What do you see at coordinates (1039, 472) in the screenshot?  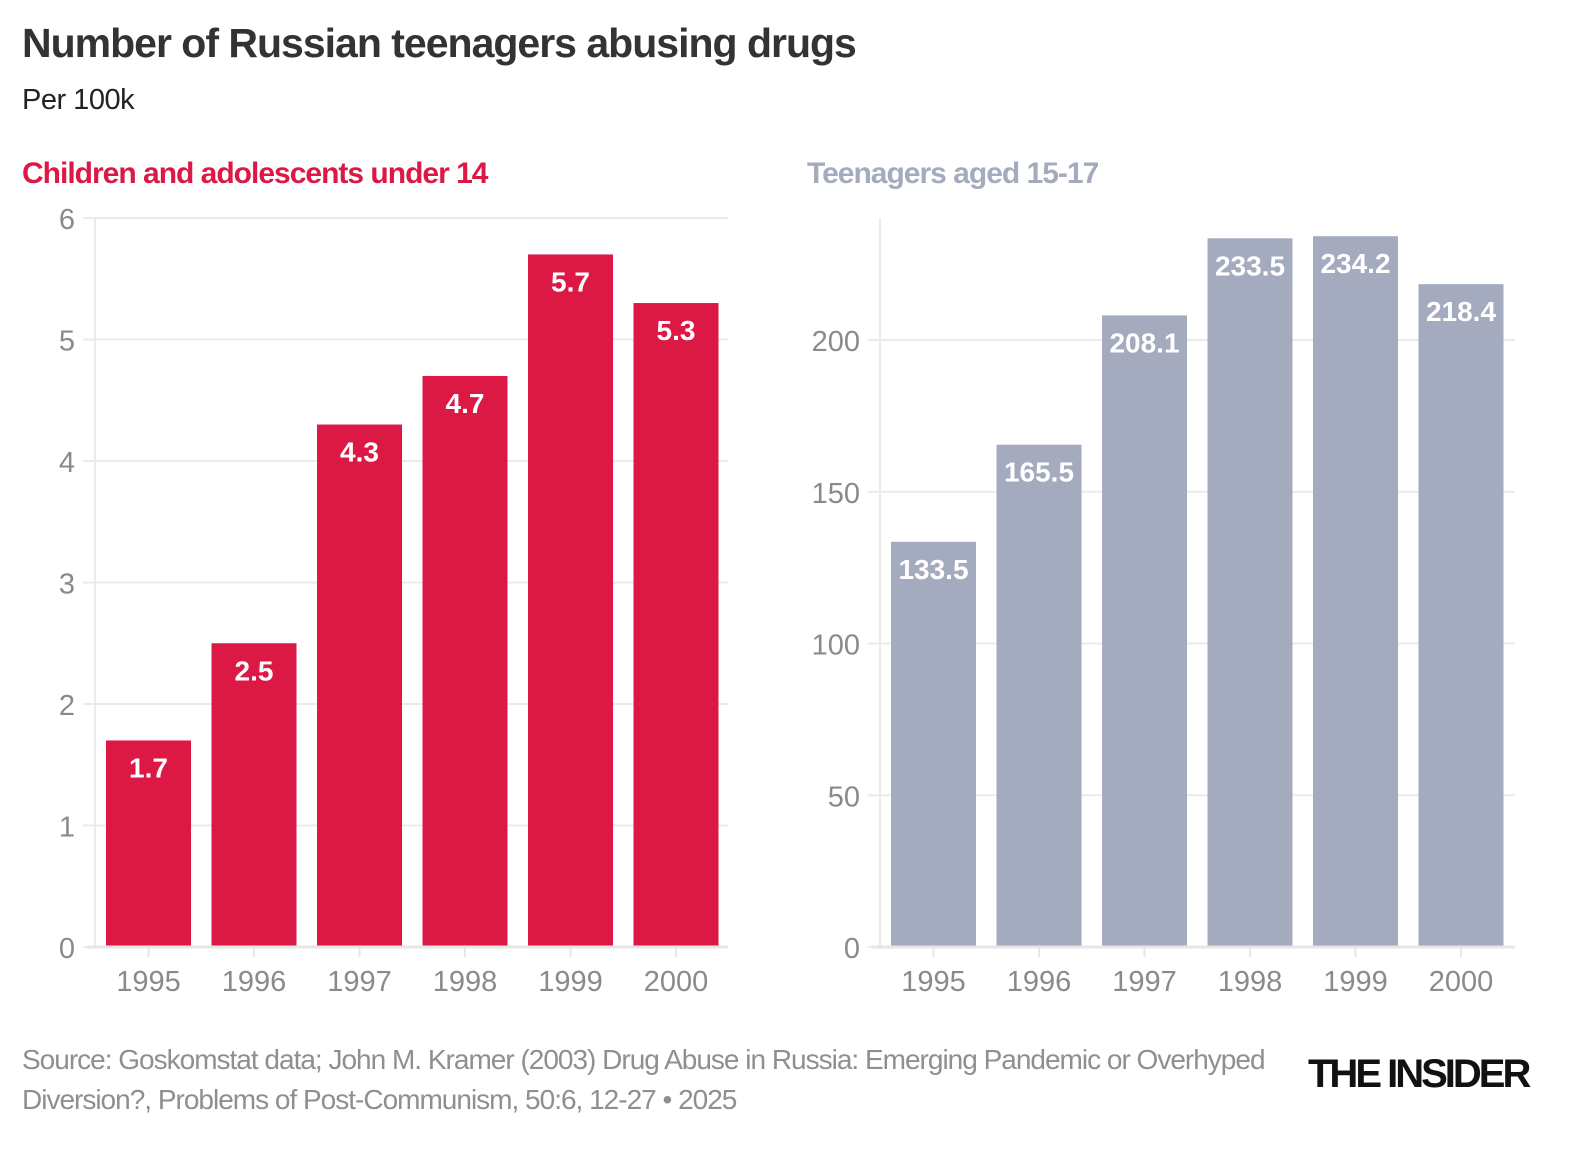 I see `data-label: 165.5` at bounding box center [1039, 472].